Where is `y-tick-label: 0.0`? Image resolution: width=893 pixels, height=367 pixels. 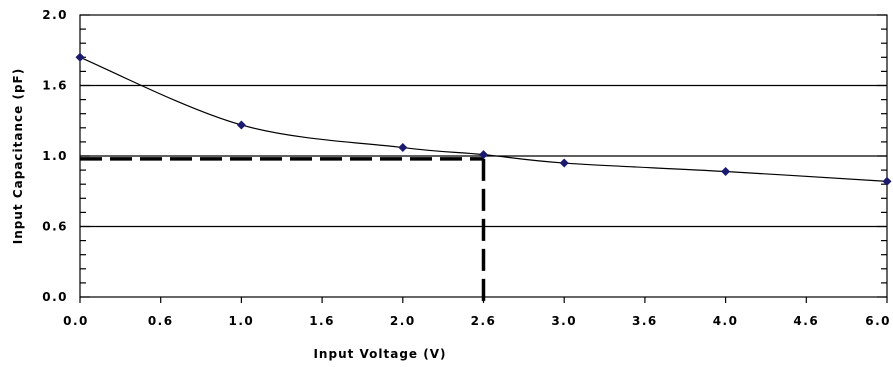 y-tick-label: 0.0 is located at coordinates (55, 297).